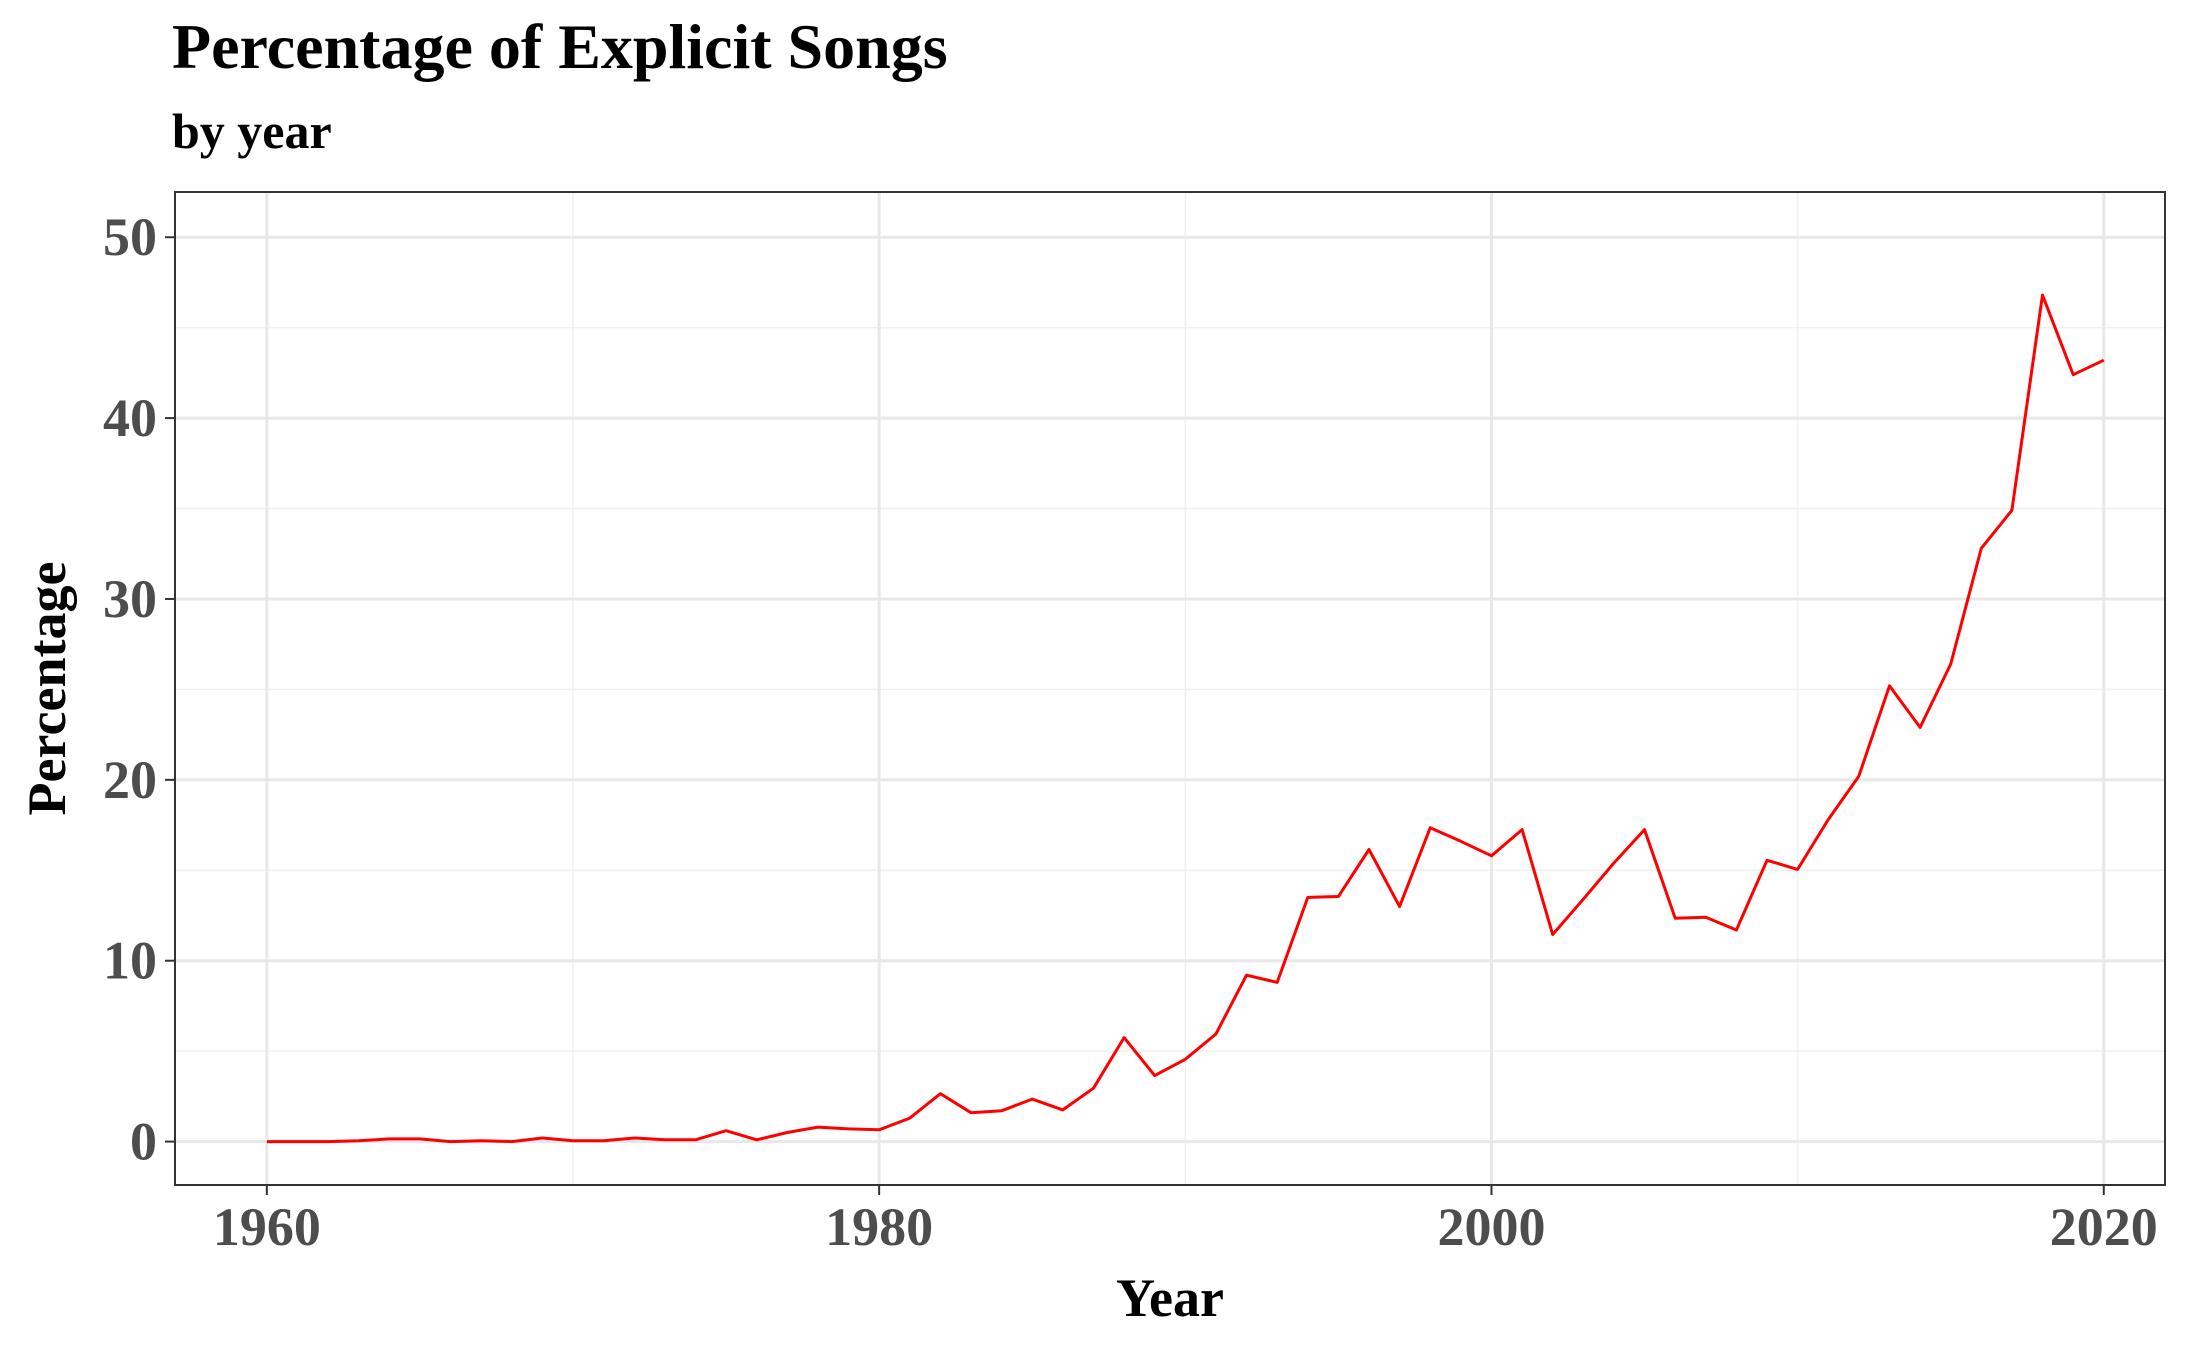 The width and height of the screenshot is (2187, 1351). What do you see at coordinates (143, 1142) in the screenshot?
I see `y-tick-label: 0` at bounding box center [143, 1142].